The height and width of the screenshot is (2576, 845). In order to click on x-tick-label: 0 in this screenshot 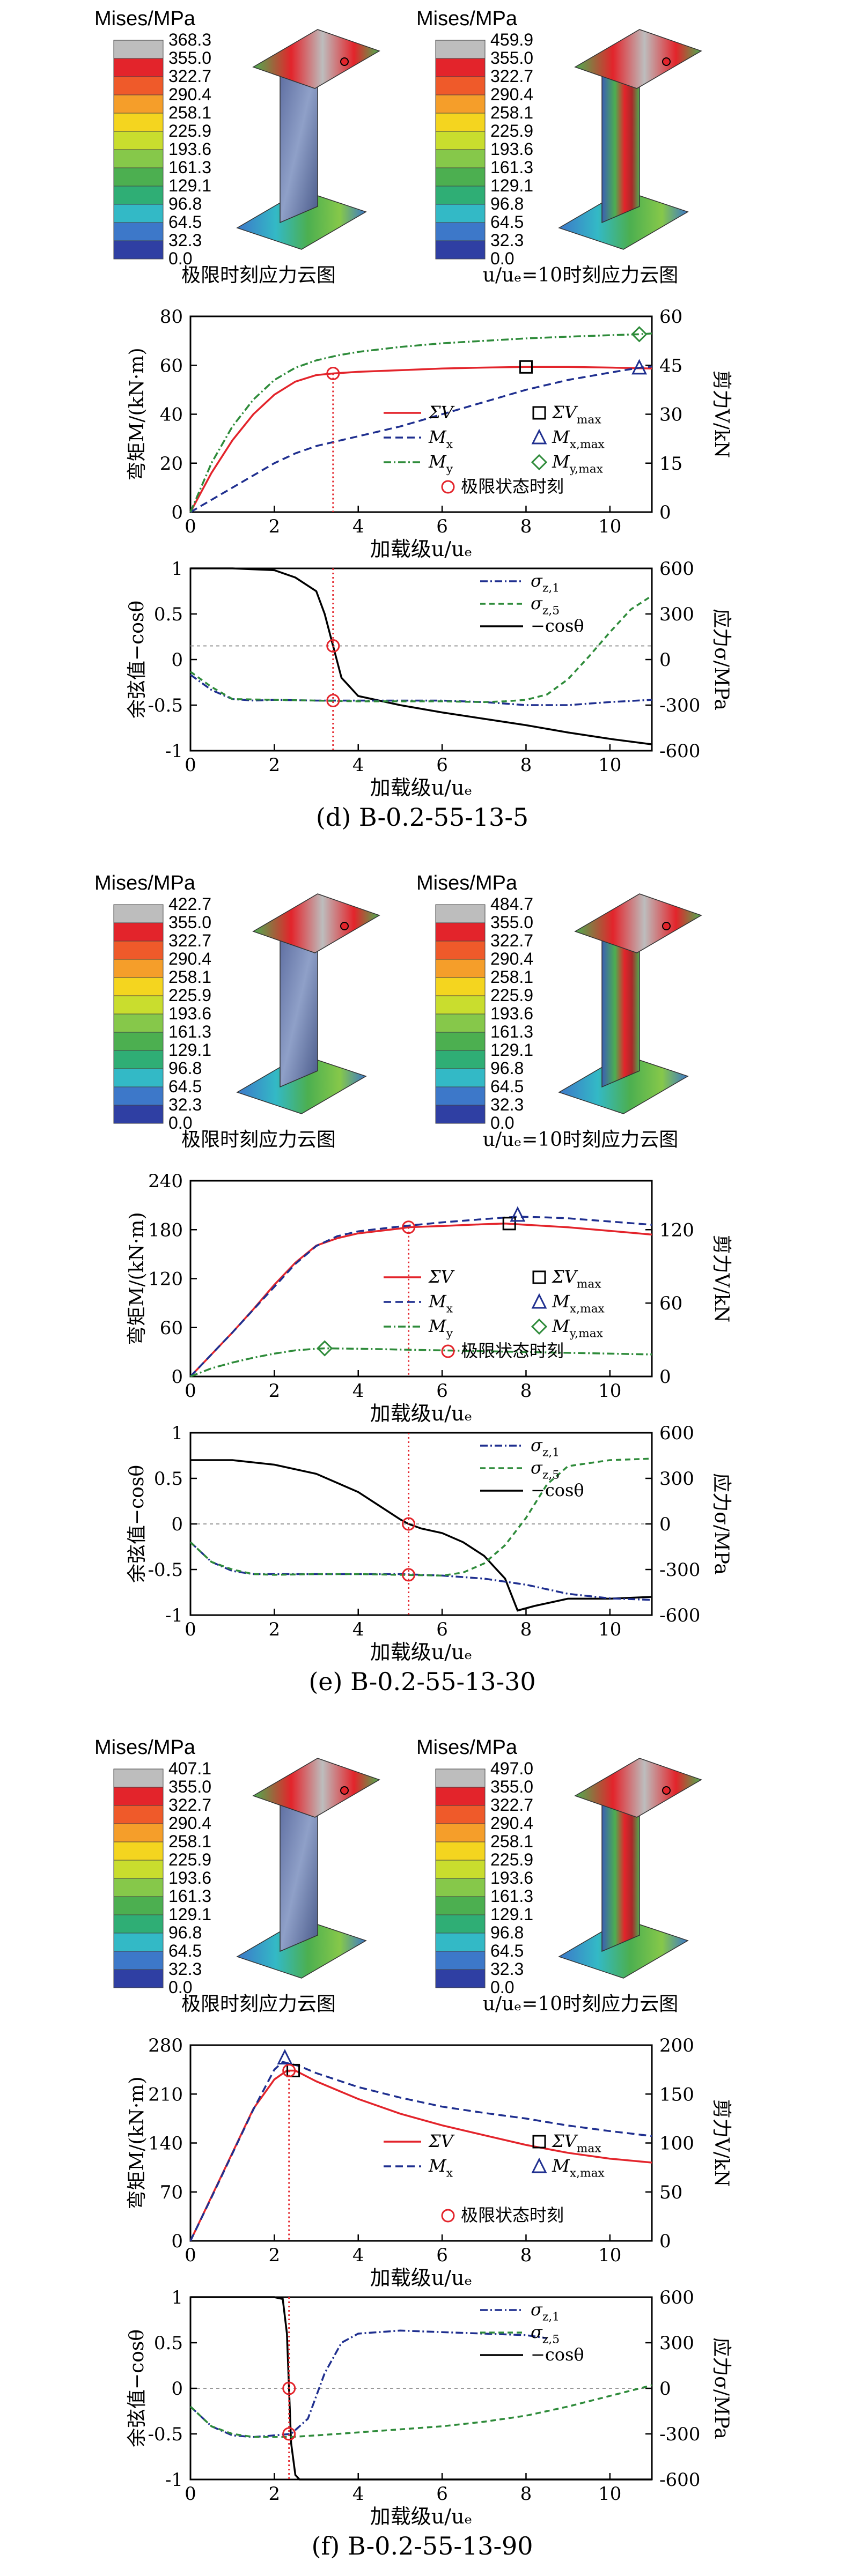, I will do `click(190, 2255)`.